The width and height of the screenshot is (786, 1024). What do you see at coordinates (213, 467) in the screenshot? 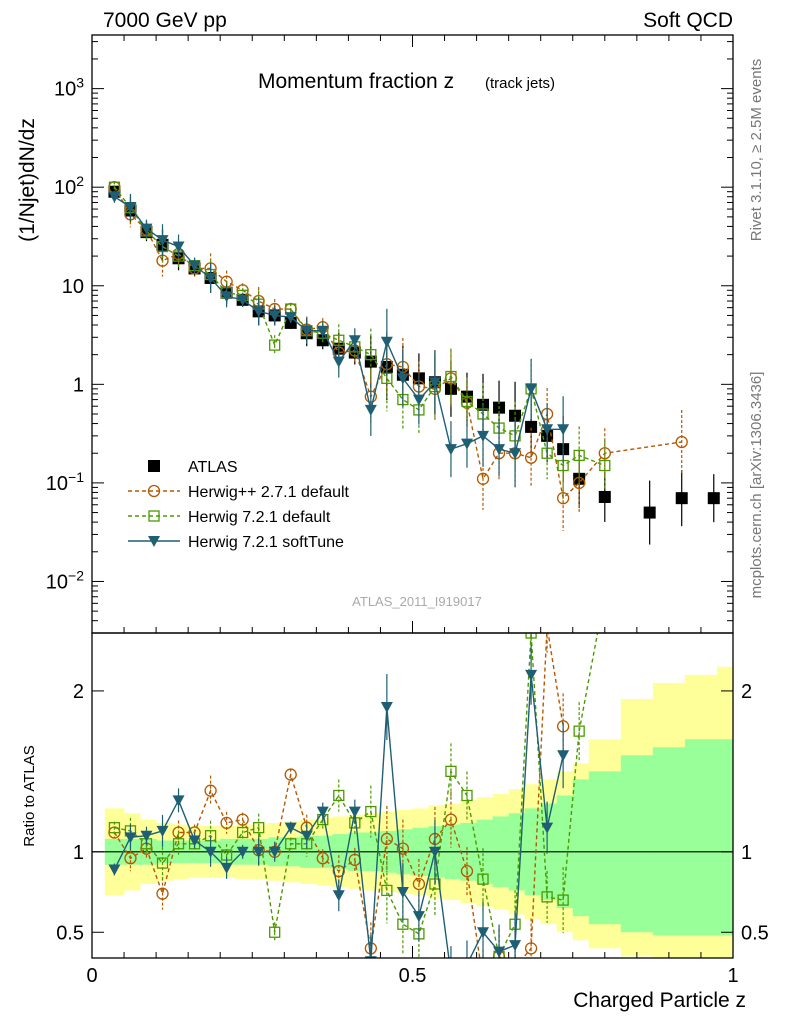
I see `legend-label: ATLAS` at bounding box center [213, 467].